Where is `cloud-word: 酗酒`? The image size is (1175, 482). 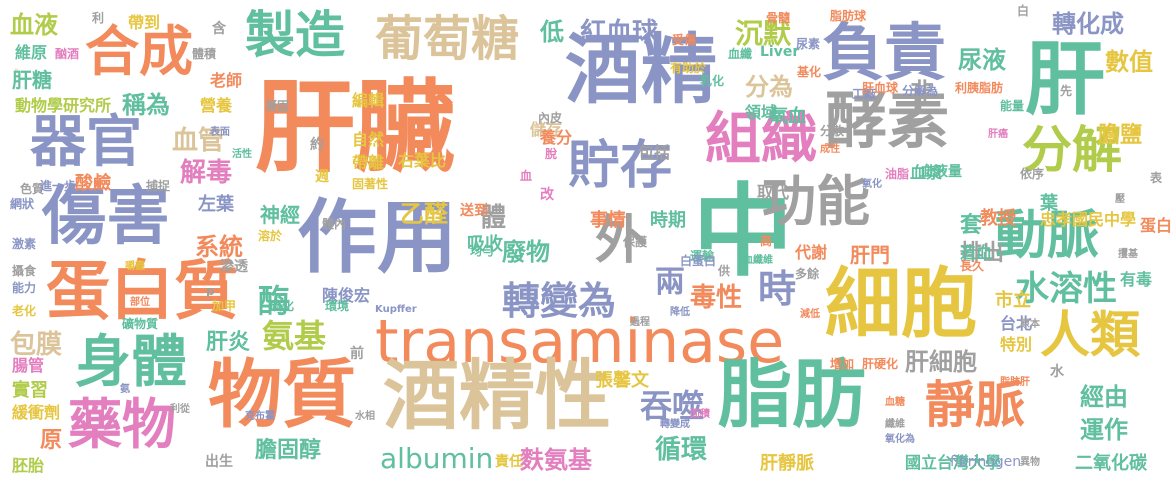 cloud-word: 酗酒 is located at coordinates (67, 54).